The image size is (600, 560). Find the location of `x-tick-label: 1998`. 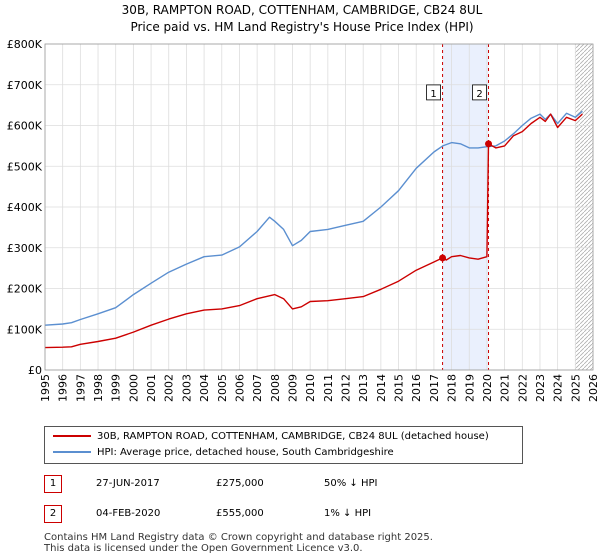

x-tick-label: 1998 is located at coordinates (98, 388).